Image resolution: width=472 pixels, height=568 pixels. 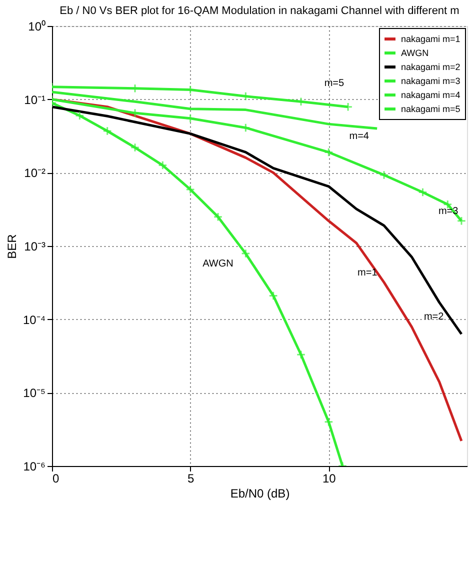 I want to click on annotation: m=2, so click(x=434, y=316).